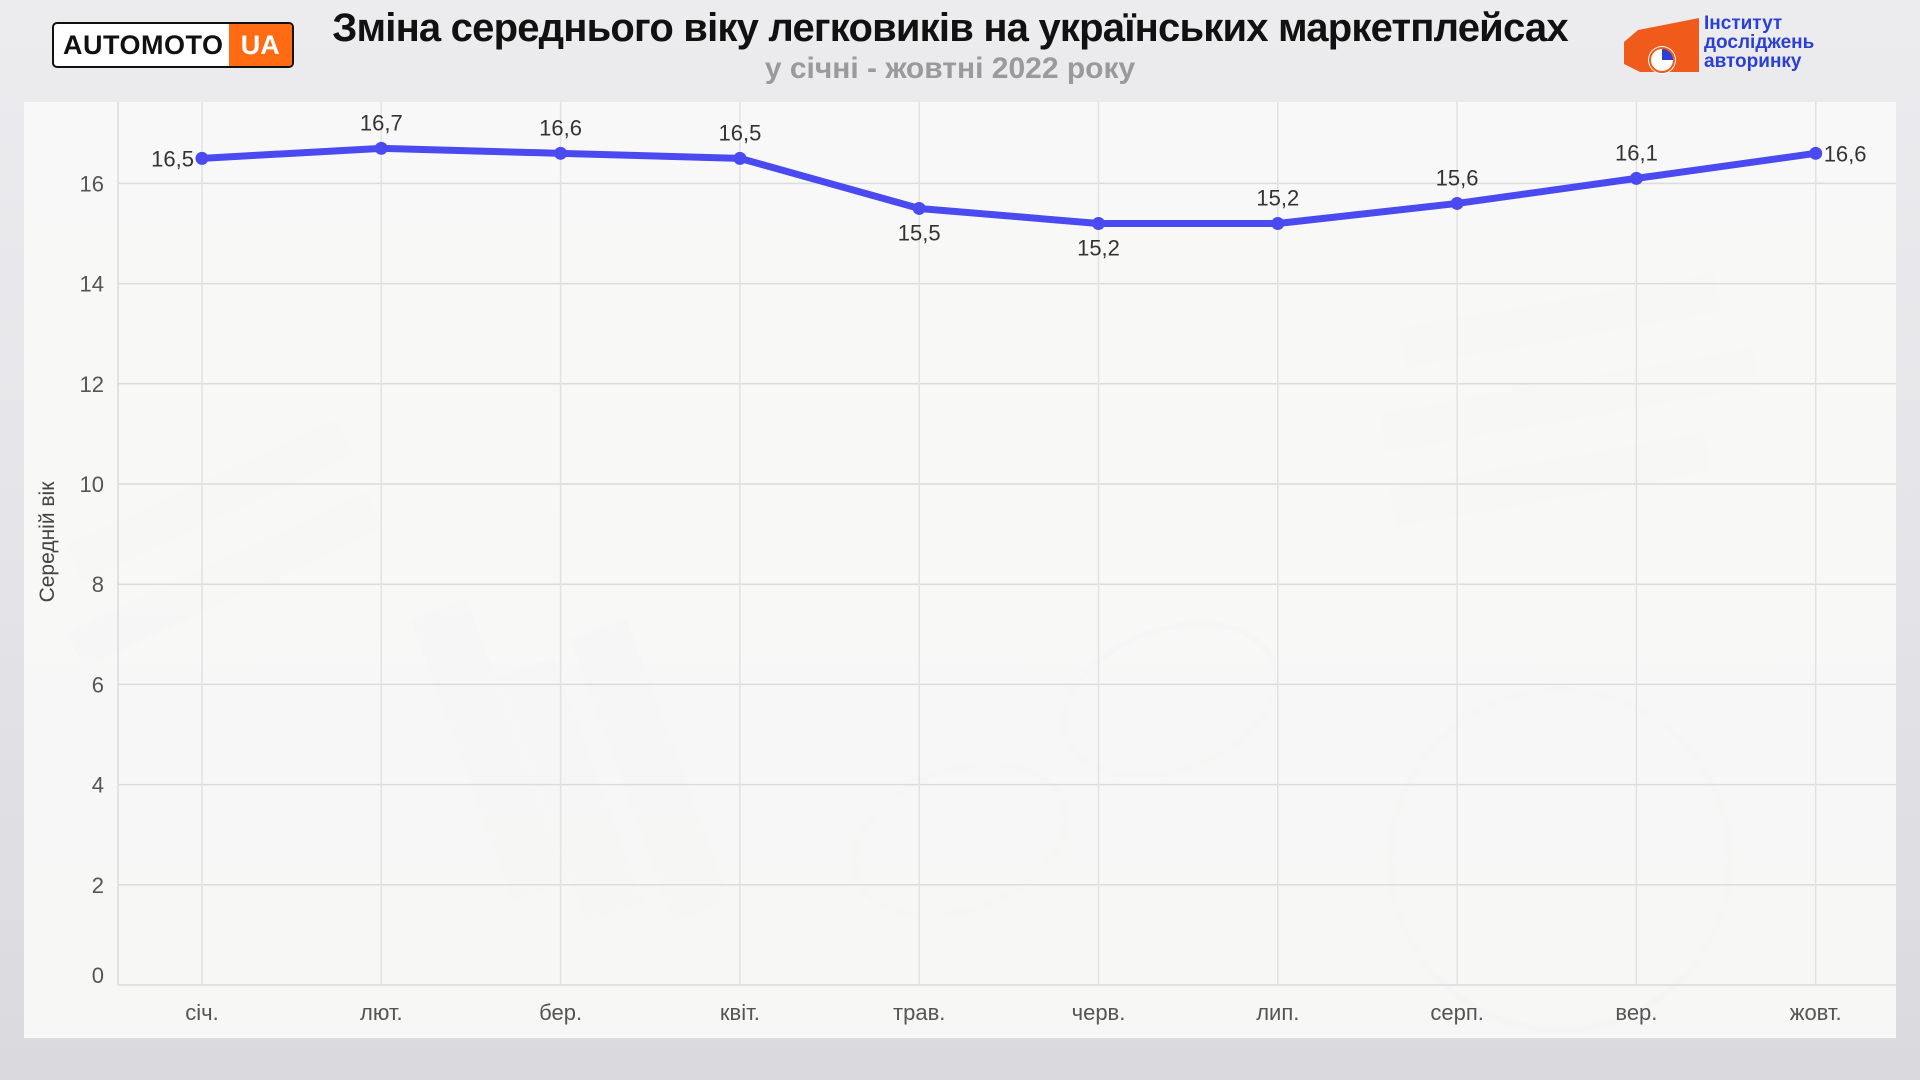 The height and width of the screenshot is (1080, 1920). I want to click on automoto-logo: AUTOMOTO UA, so click(173, 45).